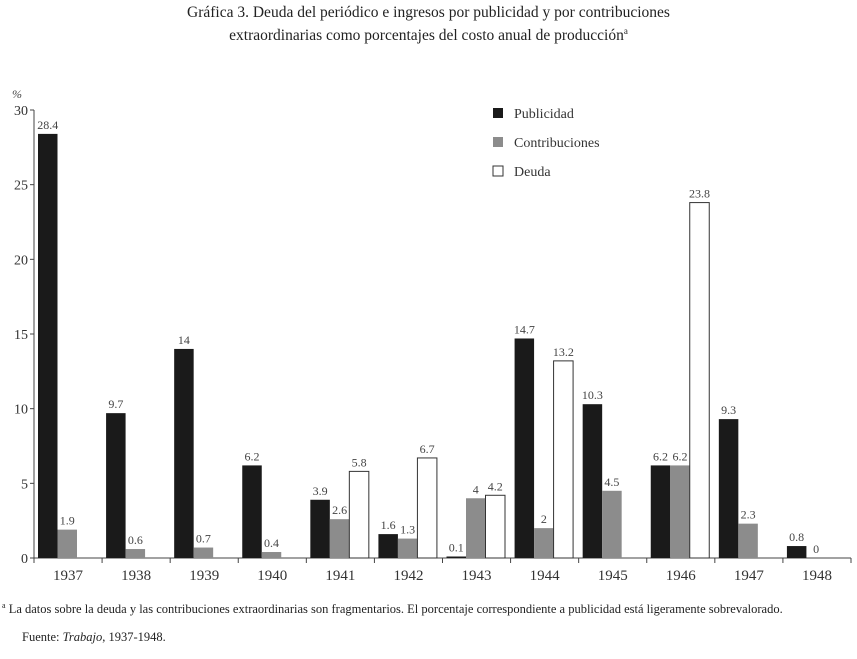 This screenshot has height=659, width=857. I want to click on data-label: 5.8, so click(359, 462).